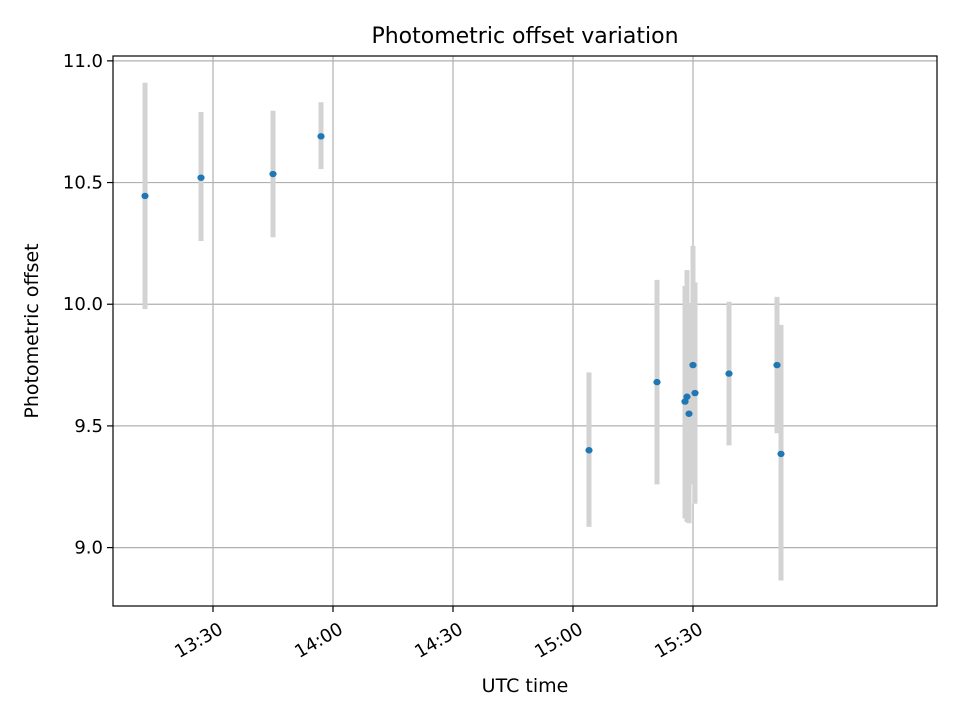  I want to click on y-tick-label: 10.0, so click(83, 304).